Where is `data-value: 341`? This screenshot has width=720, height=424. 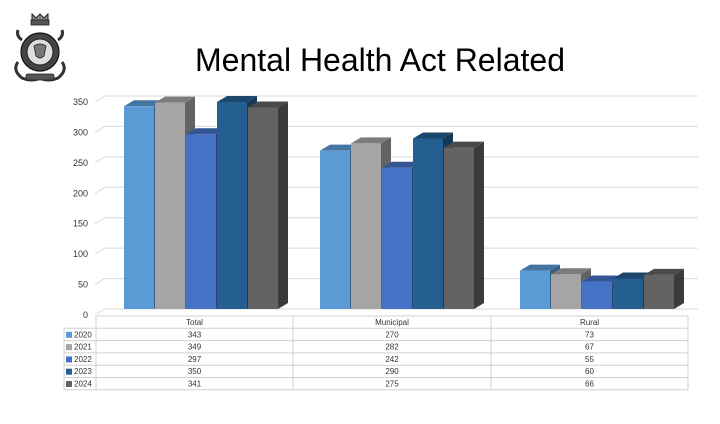
data-value: 341 is located at coordinates (195, 384).